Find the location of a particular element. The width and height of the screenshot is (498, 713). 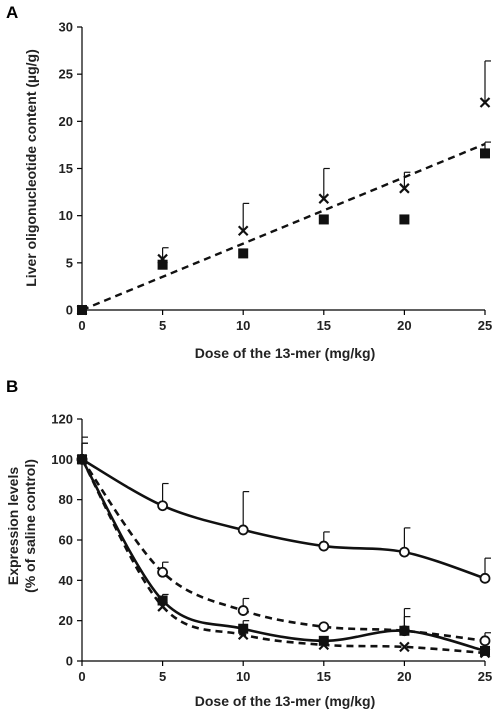

panel-b-y-tick-label: 60 is located at coordinates (66, 540).